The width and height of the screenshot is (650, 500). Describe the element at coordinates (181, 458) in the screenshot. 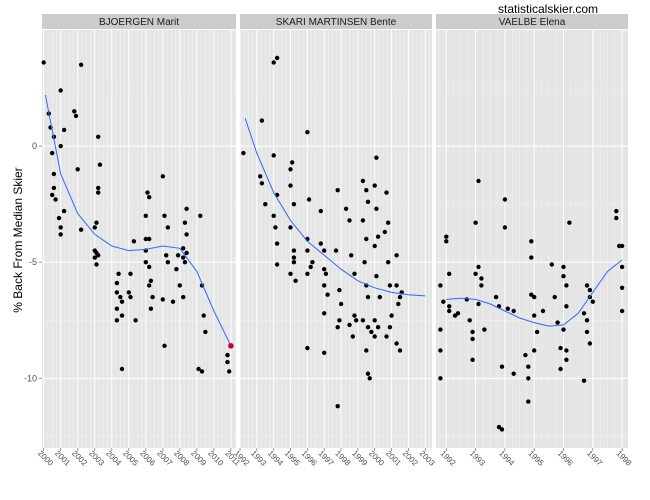

I see `x-tick-label: 2008` at that location.